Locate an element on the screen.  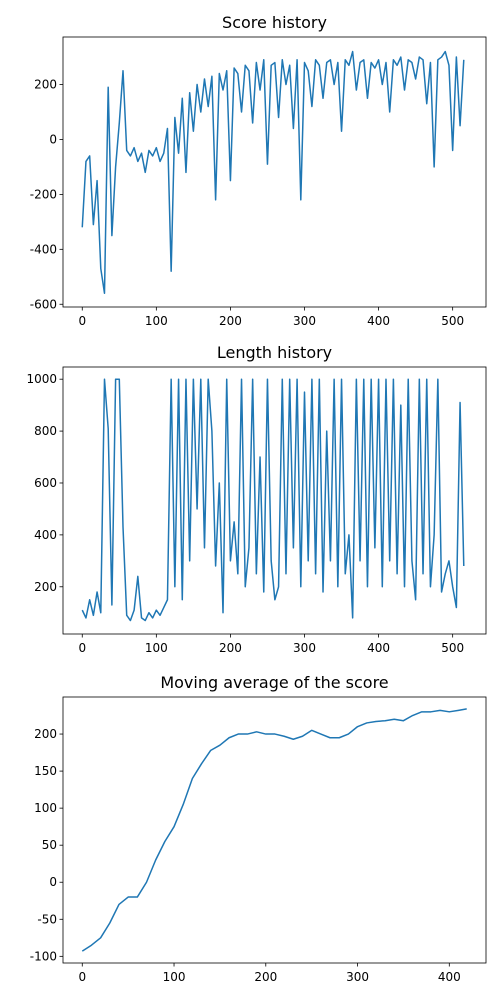
y-tick-label: 400 is located at coordinates (45, 535).